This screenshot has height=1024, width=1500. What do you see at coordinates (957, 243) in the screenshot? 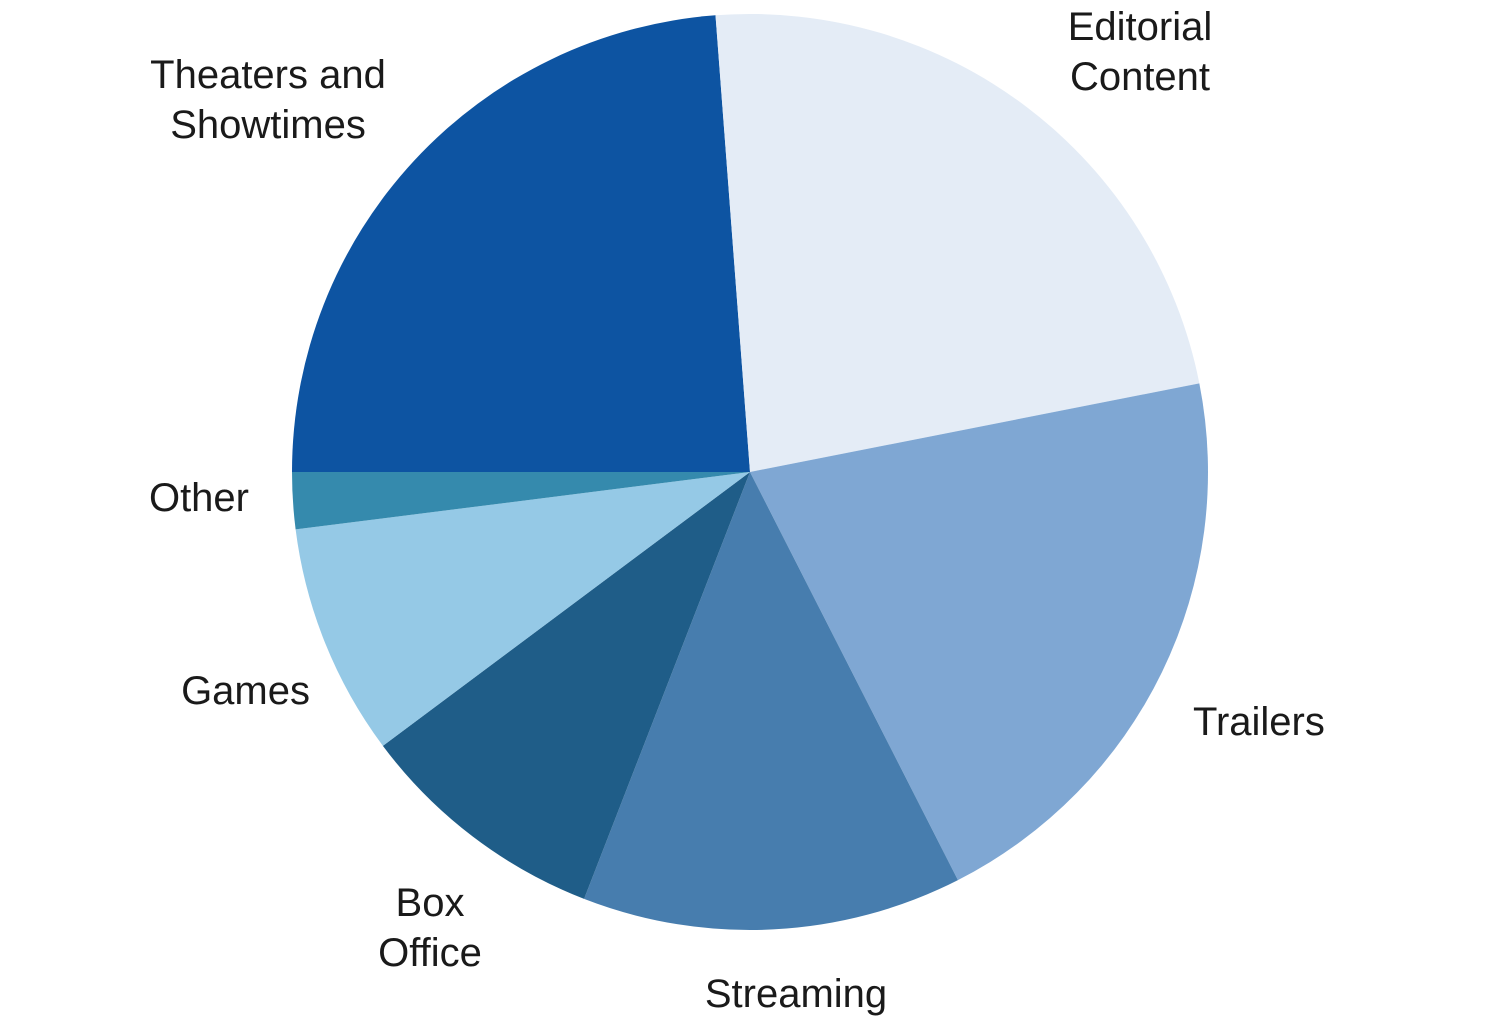
I see `pie-slice-editorial-content` at bounding box center [957, 243].